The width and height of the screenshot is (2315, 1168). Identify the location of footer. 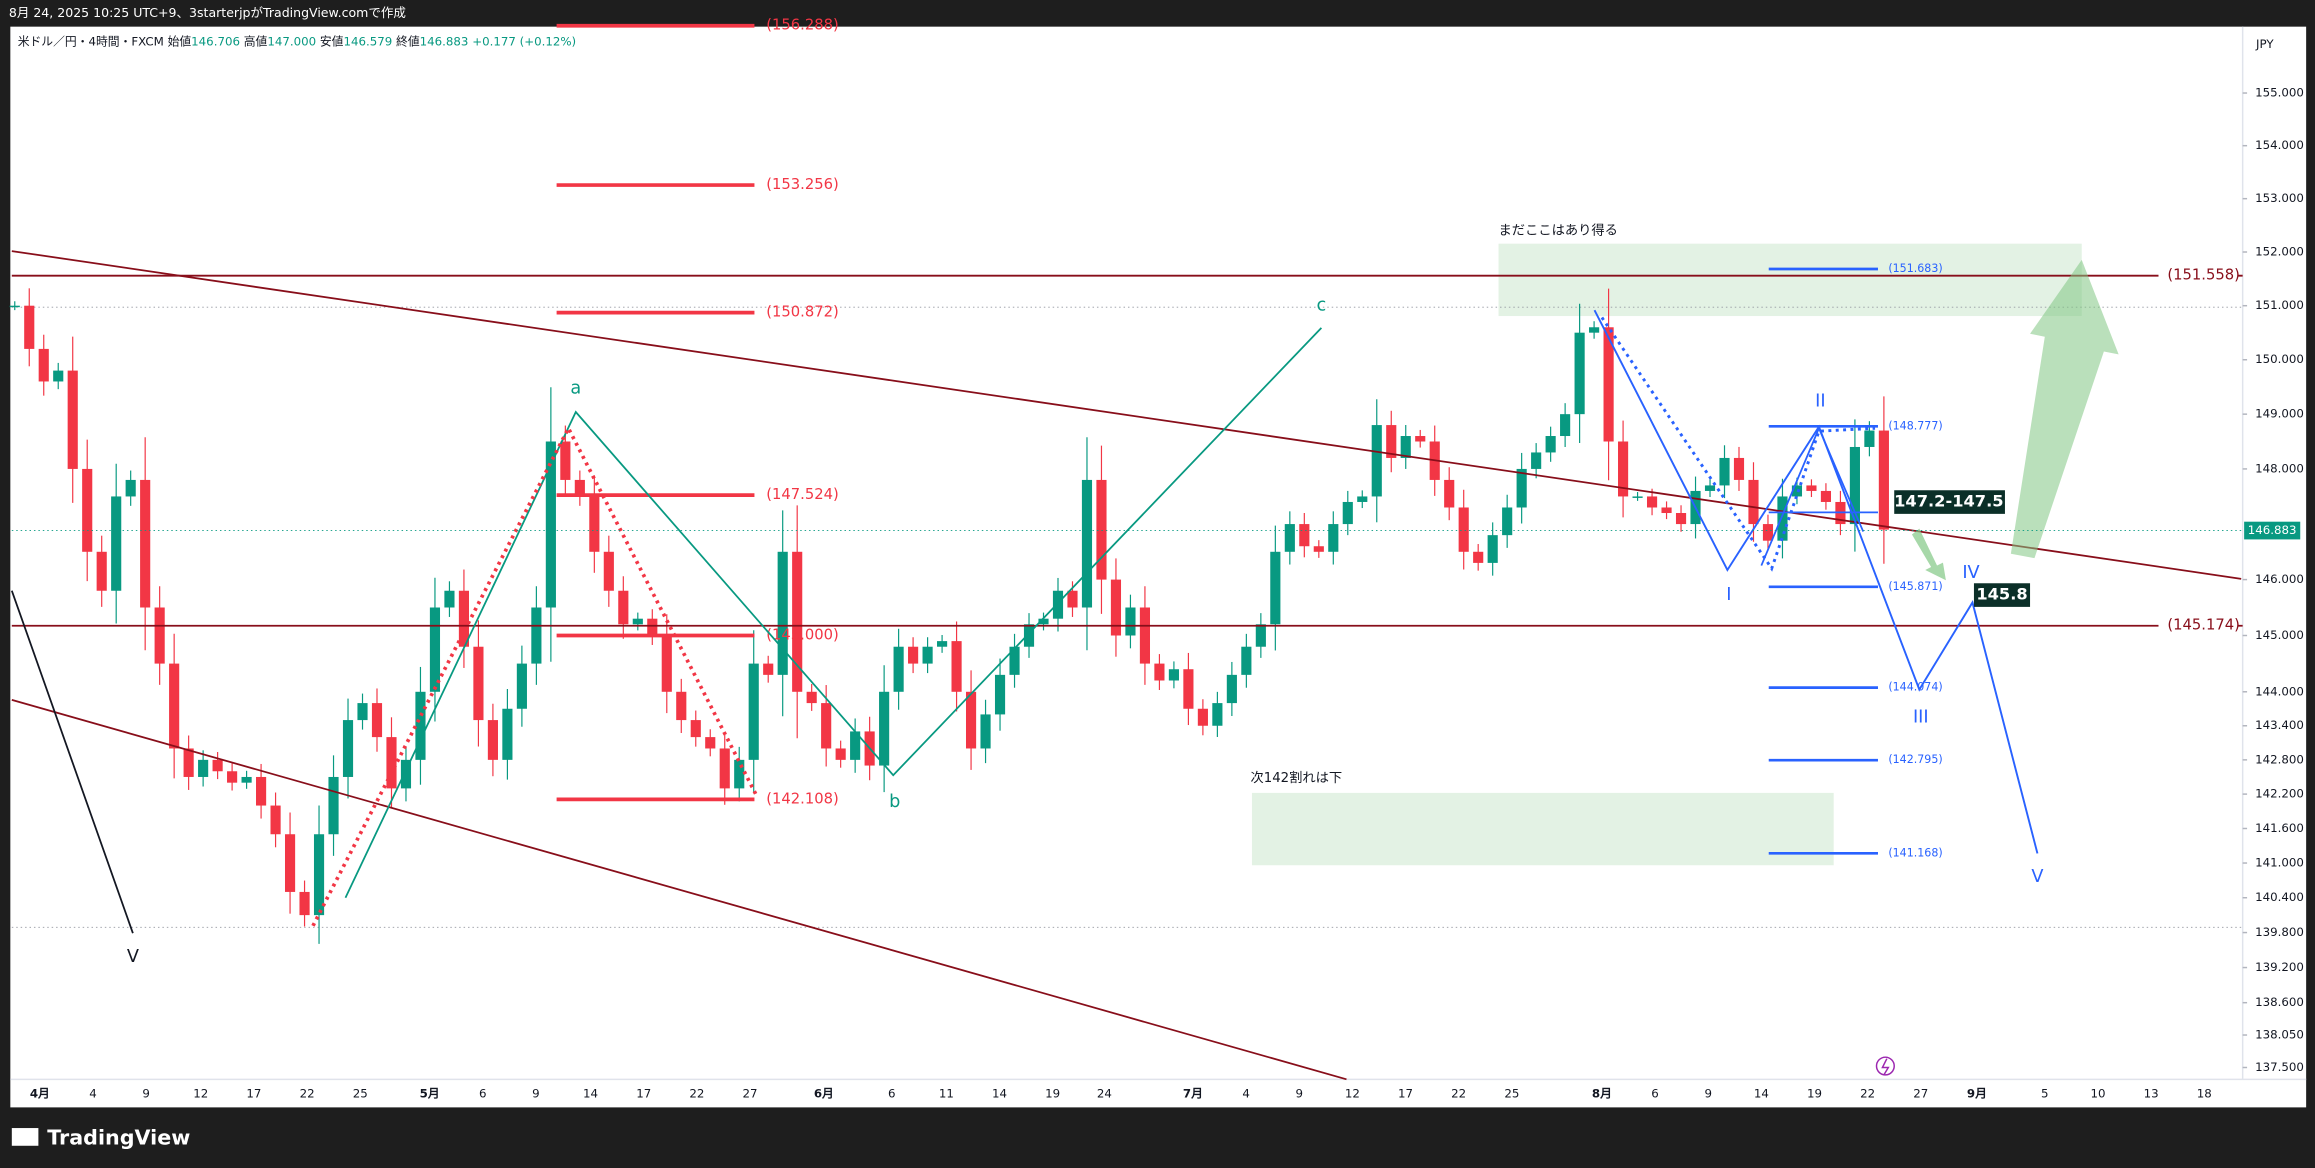
(1157, 1138).